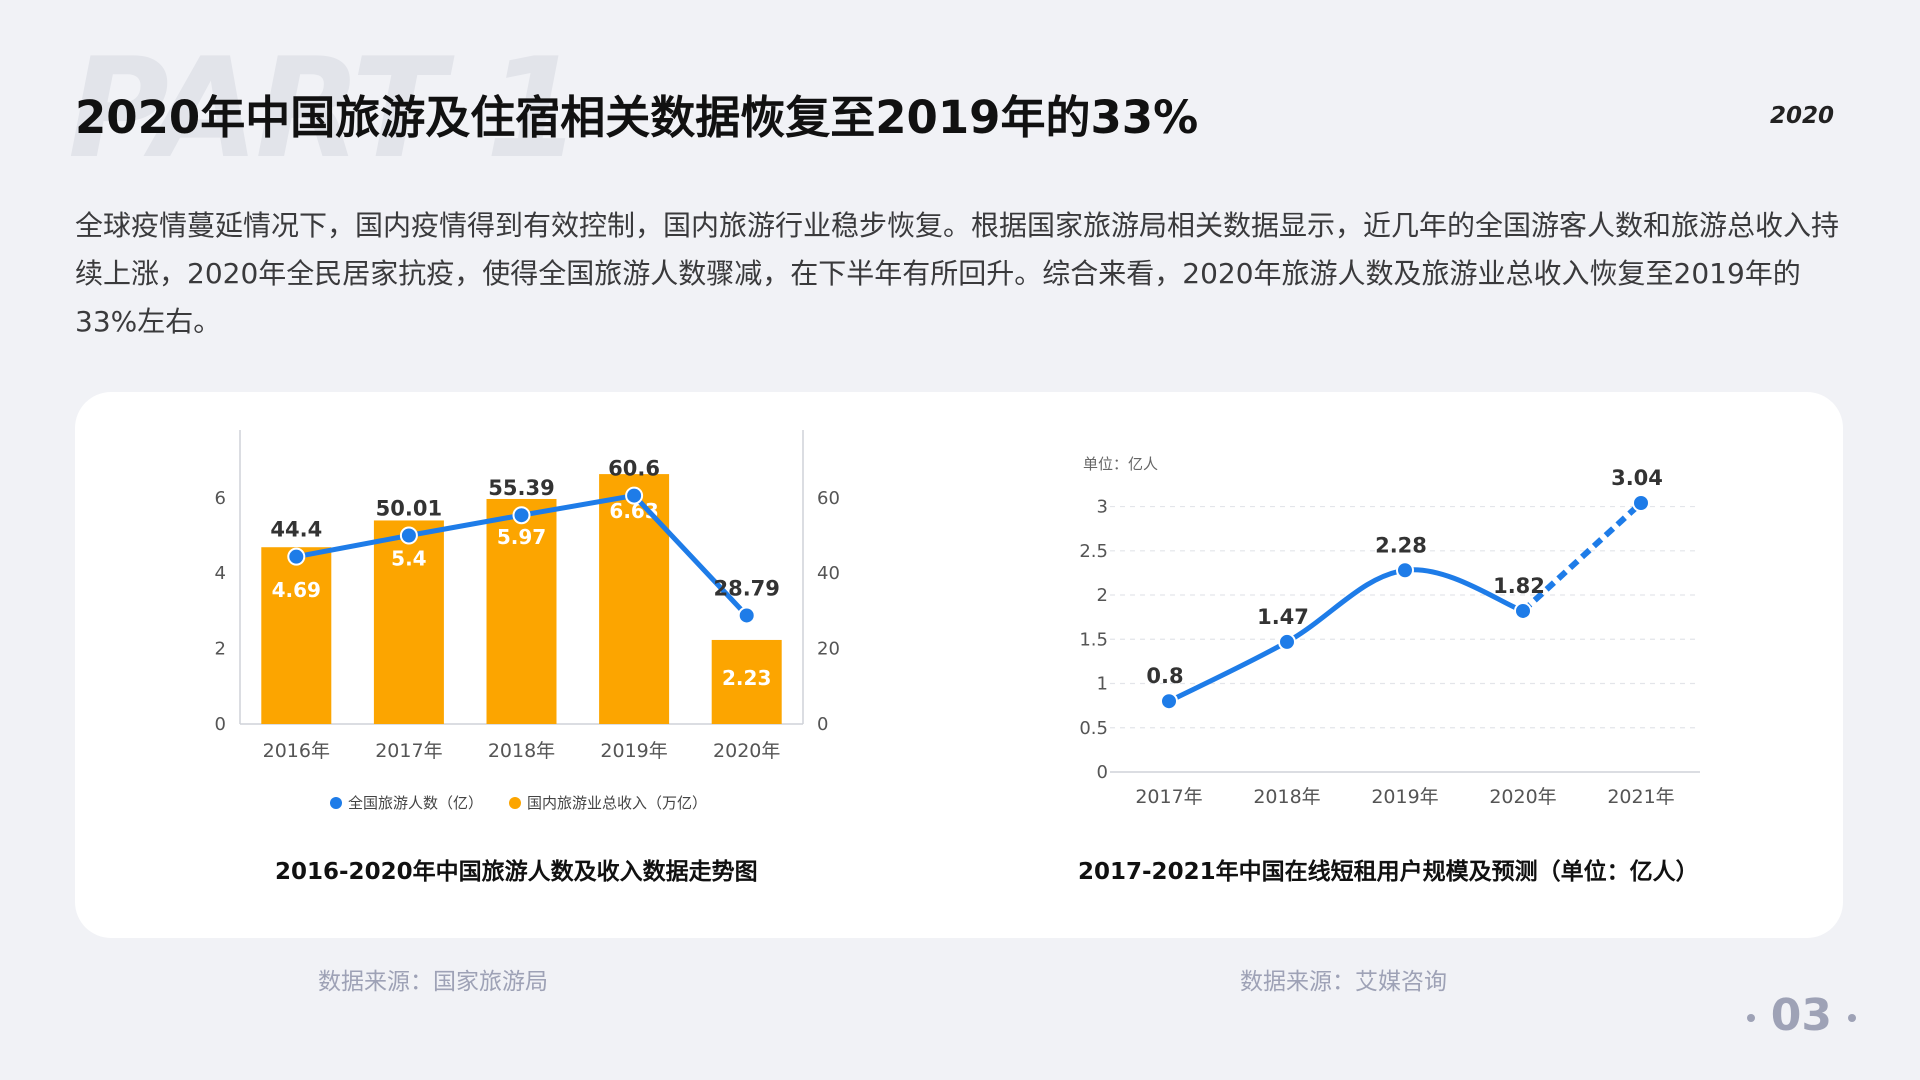 Image resolution: width=1920 pixels, height=1080 pixels. Describe the element at coordinates (408, 558) in the screenshot. I see `bar-value-label: 5.4` at that location.